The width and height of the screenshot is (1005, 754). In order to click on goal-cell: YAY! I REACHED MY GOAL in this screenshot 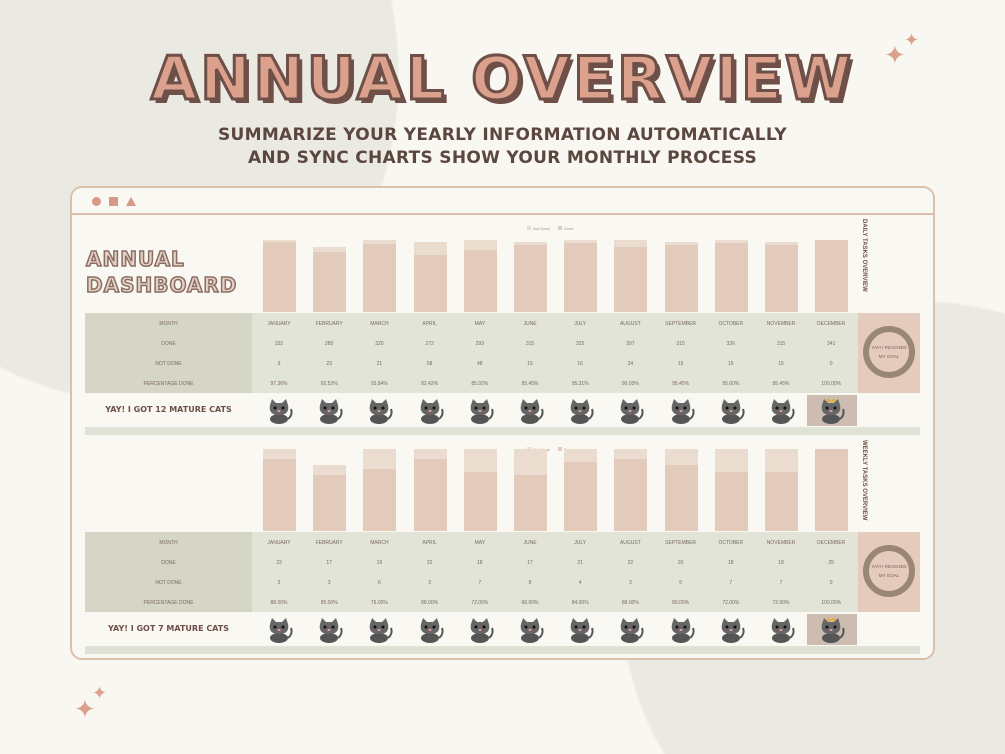, I will do `click(889, 572)`.